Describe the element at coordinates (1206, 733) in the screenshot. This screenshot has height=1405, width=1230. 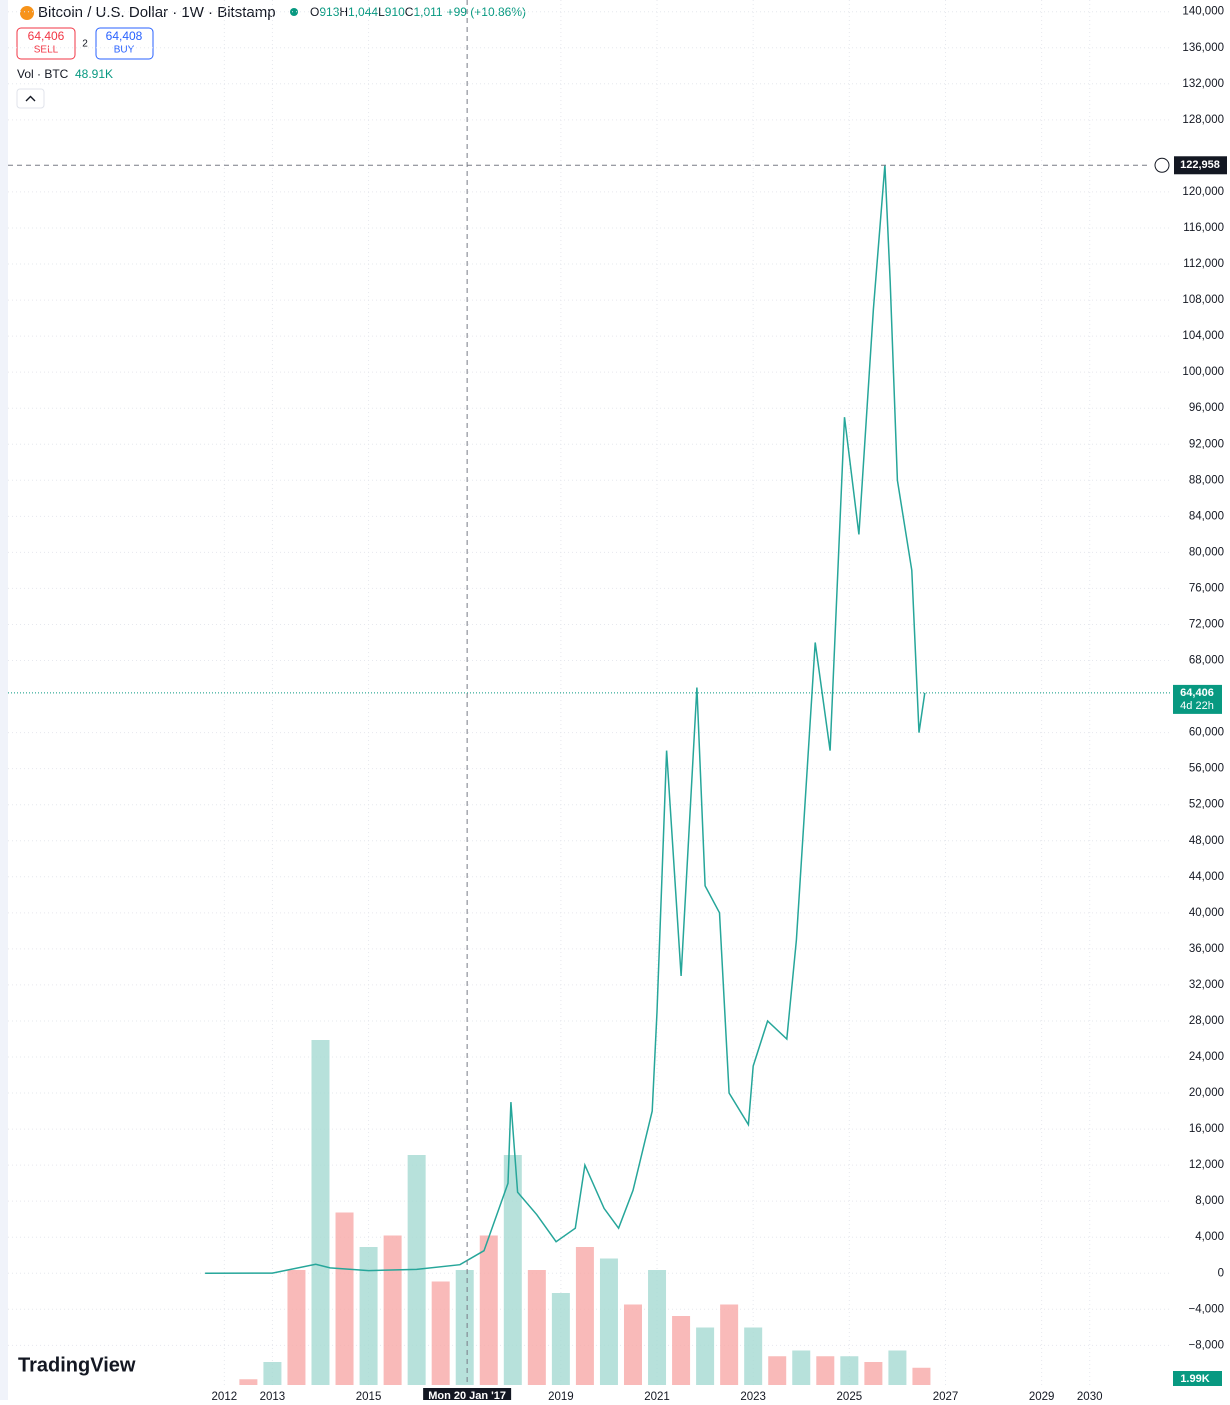
I see `y-tick-label: 60,000` at that location.